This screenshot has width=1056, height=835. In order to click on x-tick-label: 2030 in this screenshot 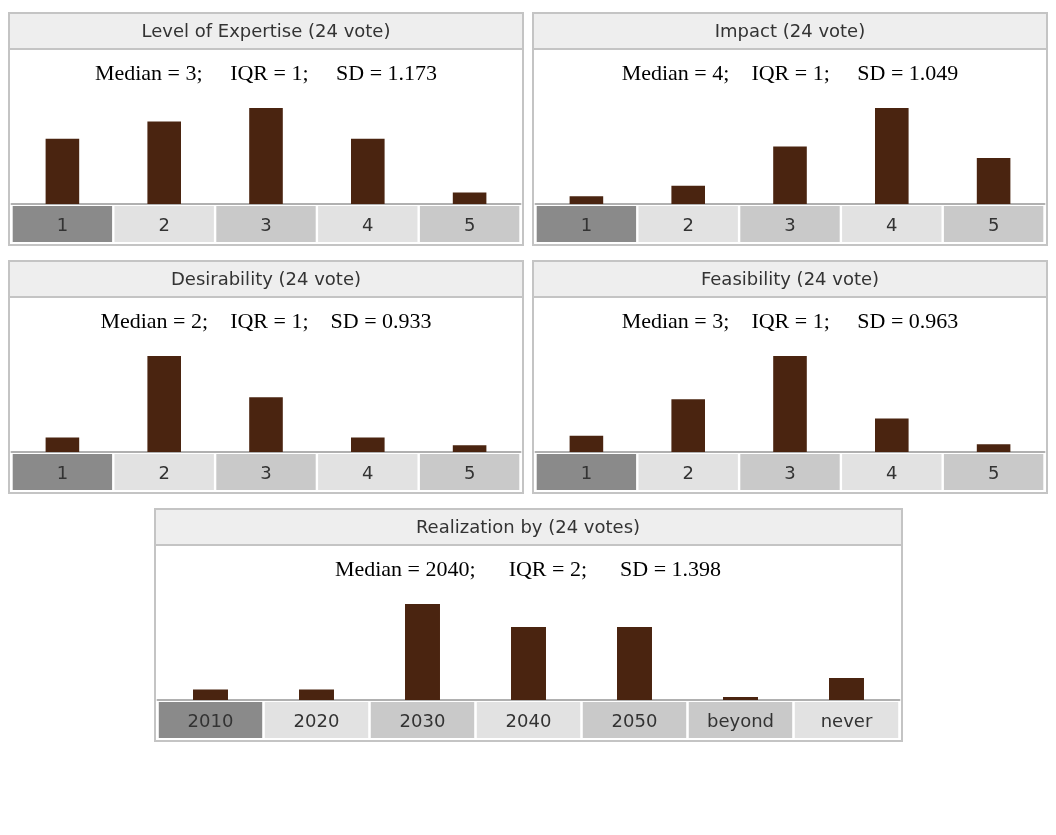, I will do `click(422, 720)`.